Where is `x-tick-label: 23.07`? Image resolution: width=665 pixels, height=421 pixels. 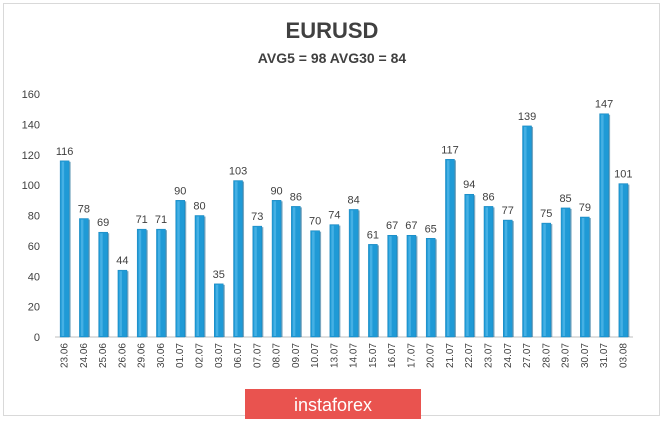 x-tick-label: 23.07 is located at coordinates (489, 355).